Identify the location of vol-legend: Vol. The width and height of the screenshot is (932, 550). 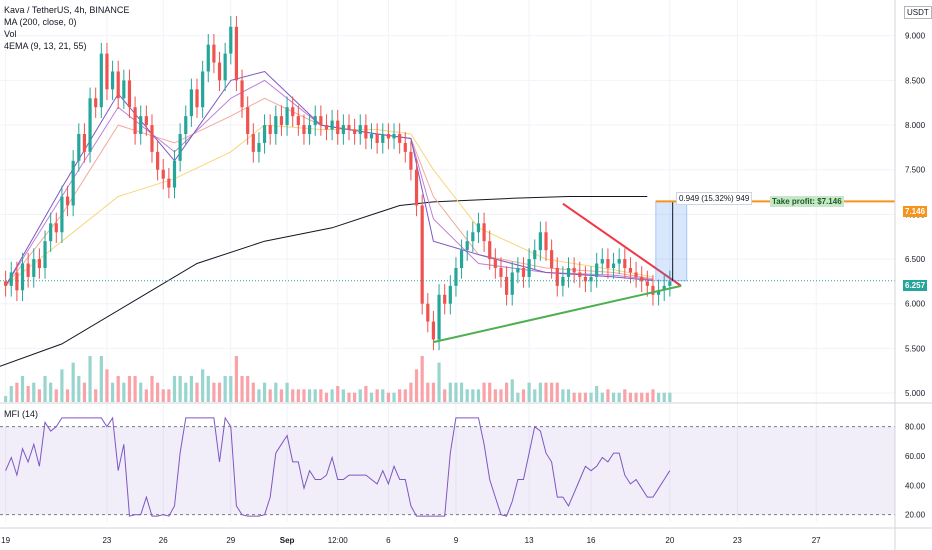
(10, 34).